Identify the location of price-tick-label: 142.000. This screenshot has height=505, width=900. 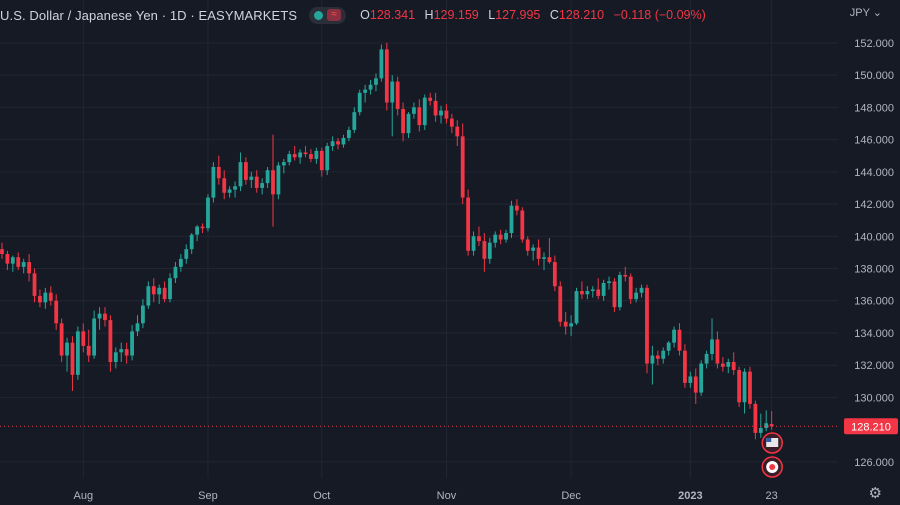
(874, 205).